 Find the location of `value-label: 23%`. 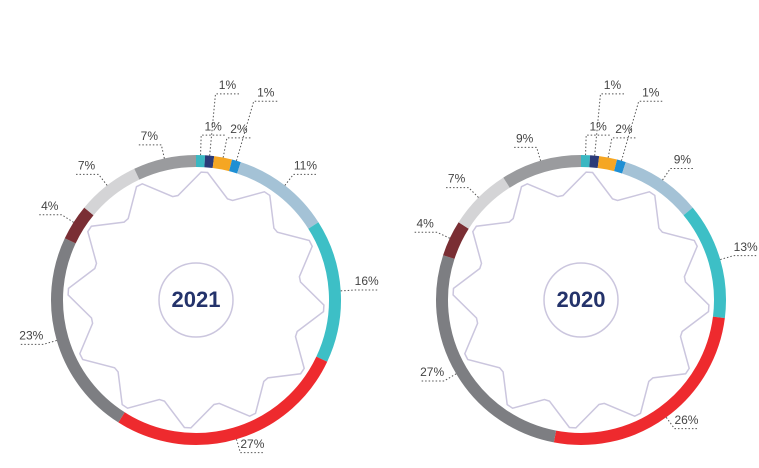

value-label: 23% is located at coordinates (31, 336).